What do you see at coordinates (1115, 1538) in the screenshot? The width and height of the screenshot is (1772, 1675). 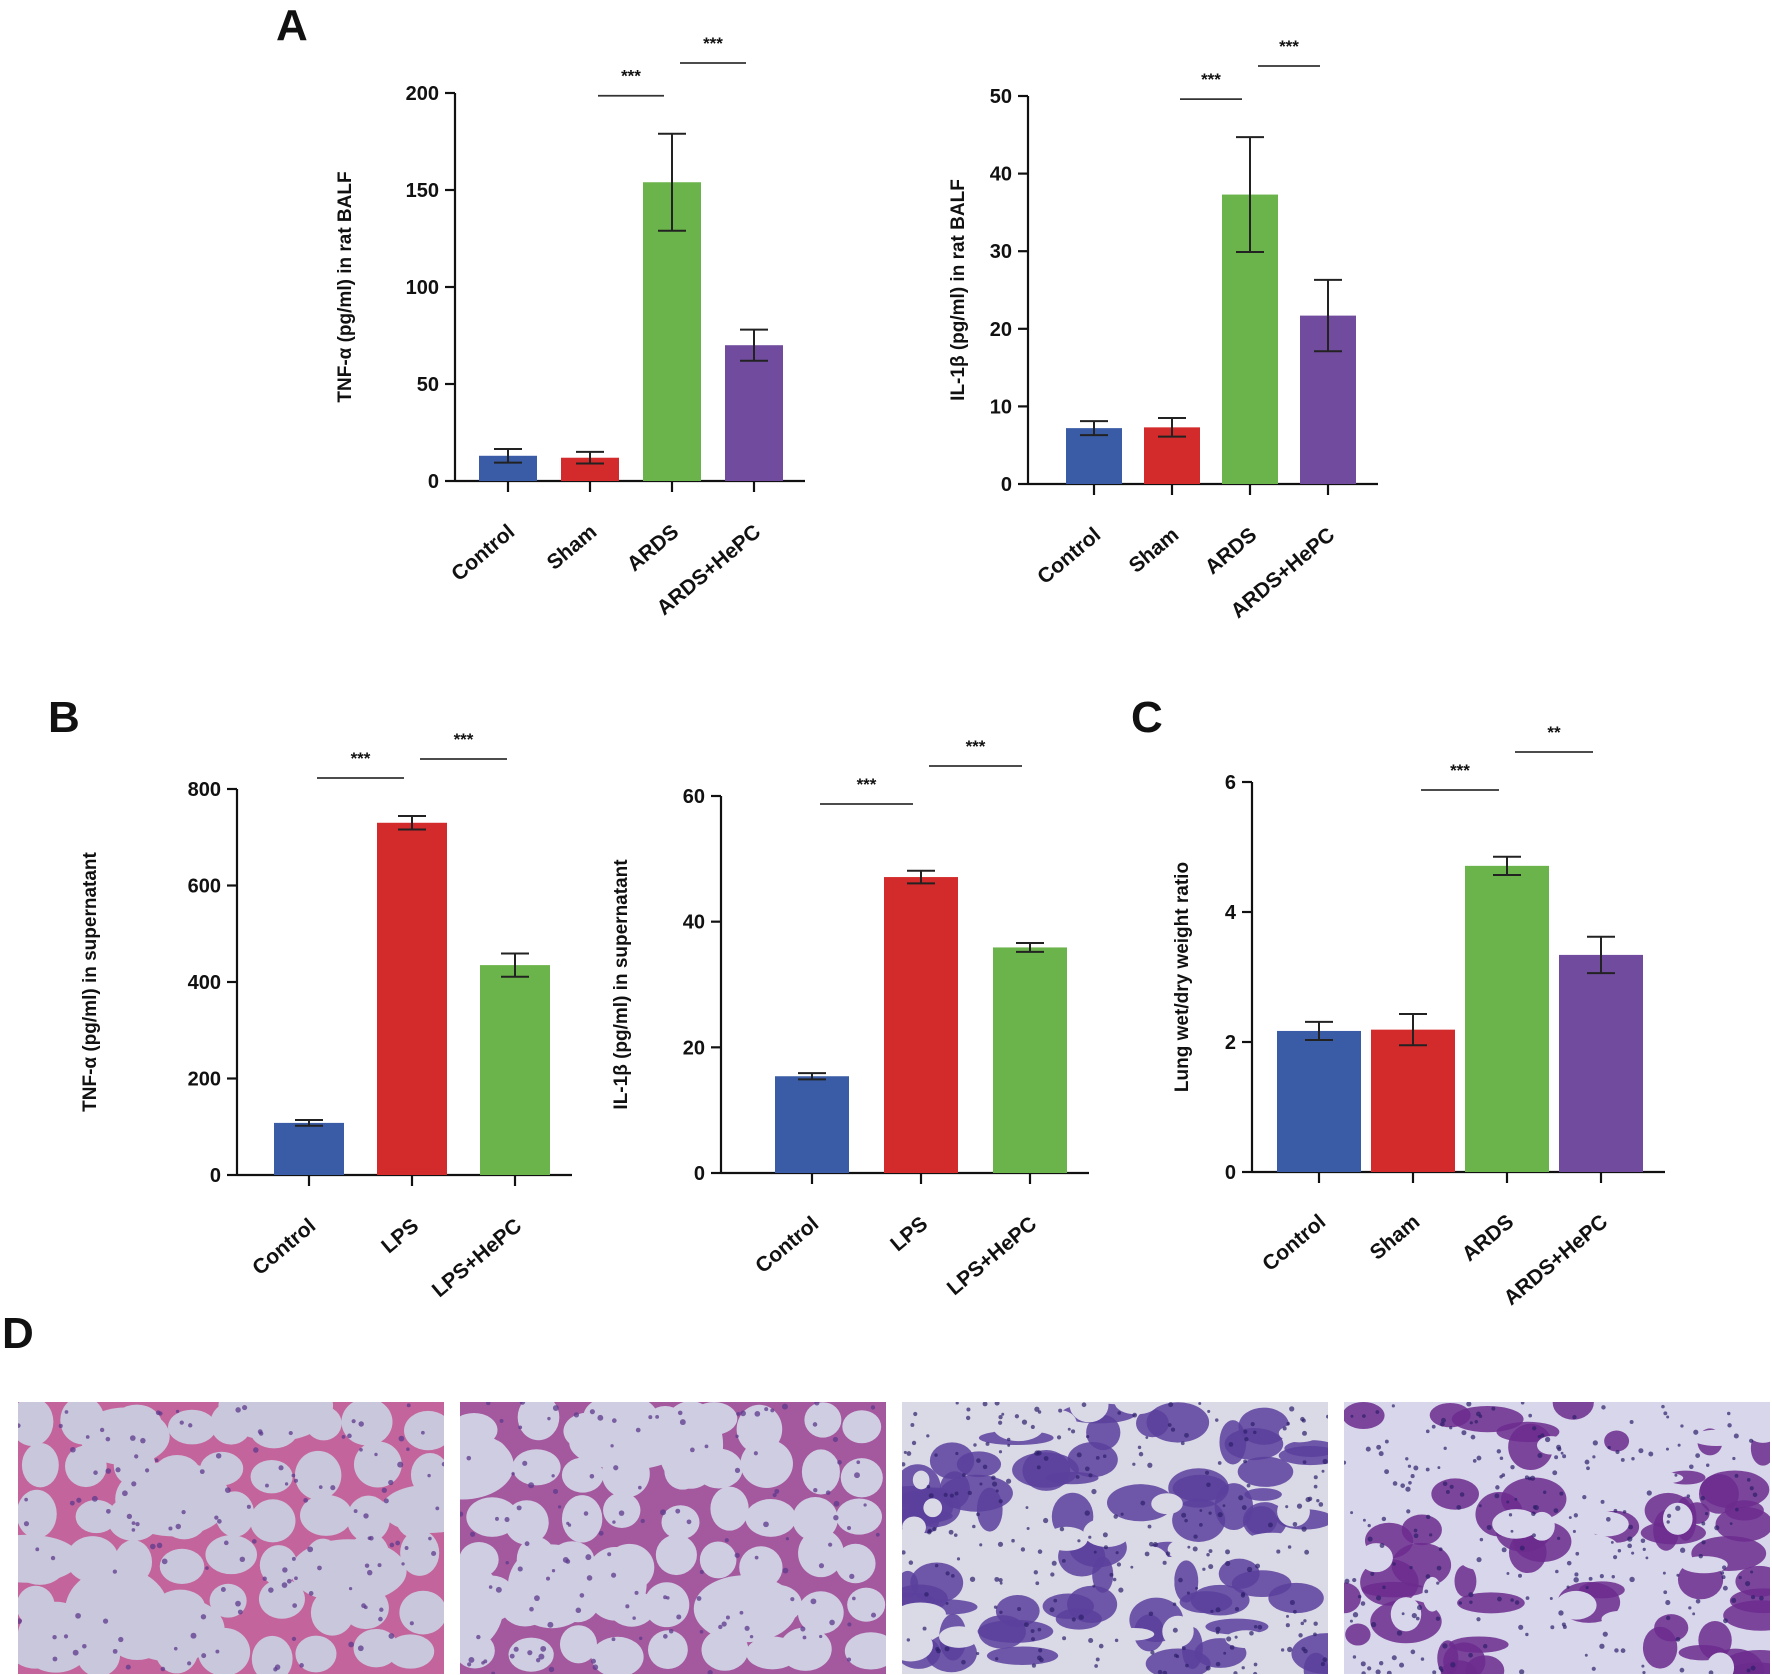 I see `histology-image-ards` at bounding box center [1115, 1538].